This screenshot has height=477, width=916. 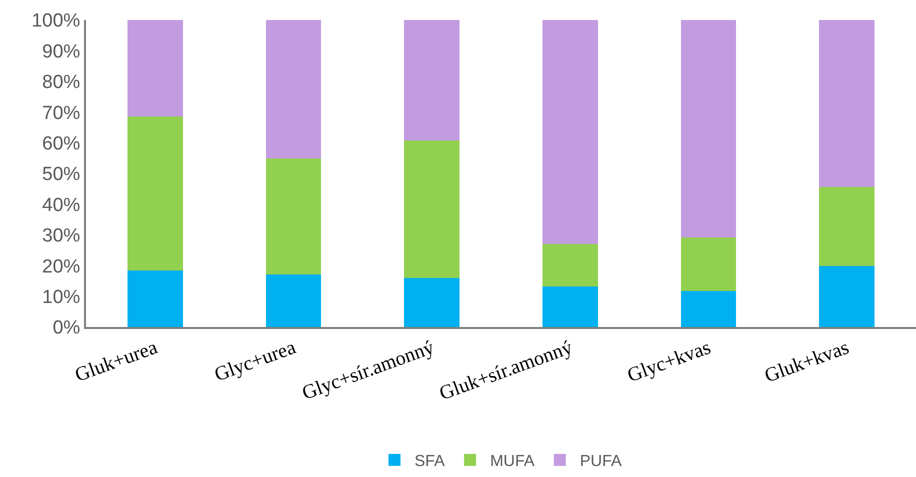 I want to click on y-tick-label: 20%, so click(x=61, y=267).